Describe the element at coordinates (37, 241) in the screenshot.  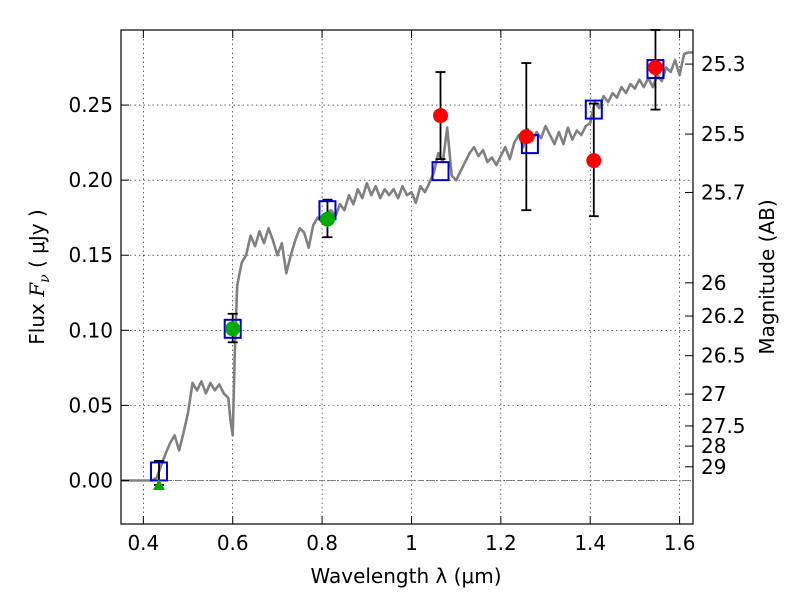
I see `y-axis-label-suffix: ( μJy )` at that location.